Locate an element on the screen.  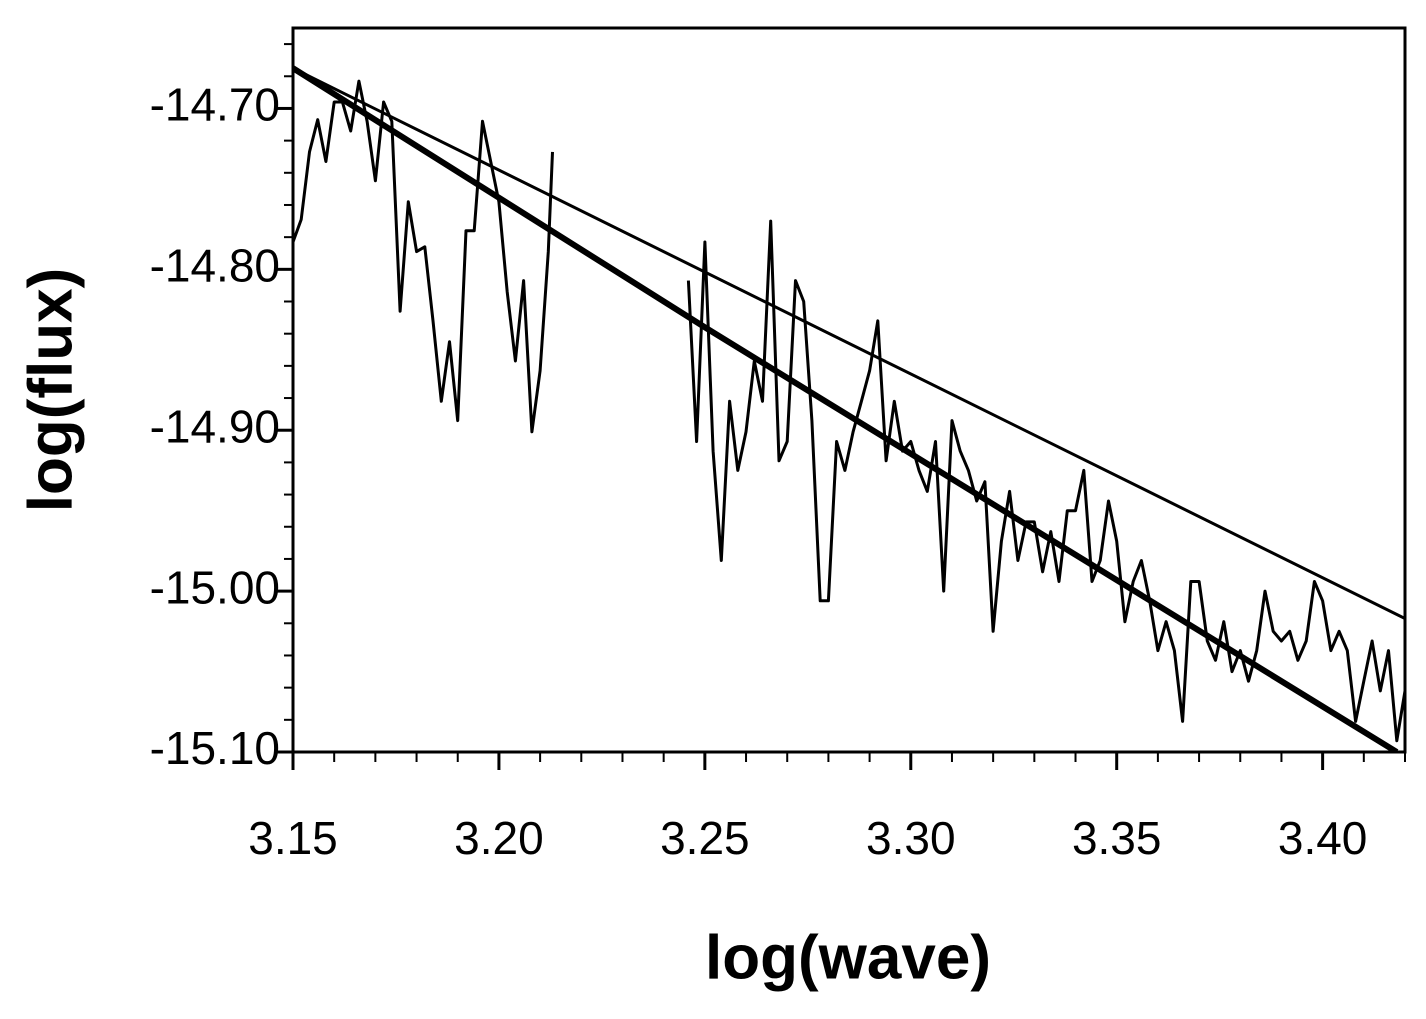
x-tick-label: 3.35 is located at coordinates (1117, 838).